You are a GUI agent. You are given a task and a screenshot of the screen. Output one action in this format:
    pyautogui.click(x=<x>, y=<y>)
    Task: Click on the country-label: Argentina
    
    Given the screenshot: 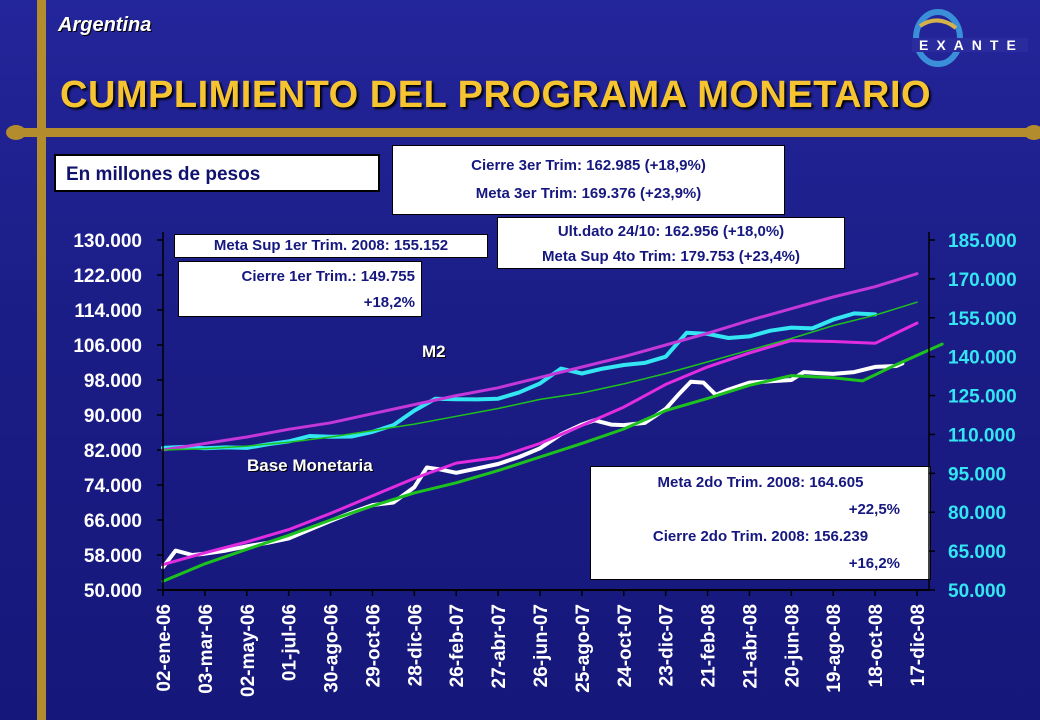 What is the action you would take?
    pyautogui.click(x=105, y=25)
    